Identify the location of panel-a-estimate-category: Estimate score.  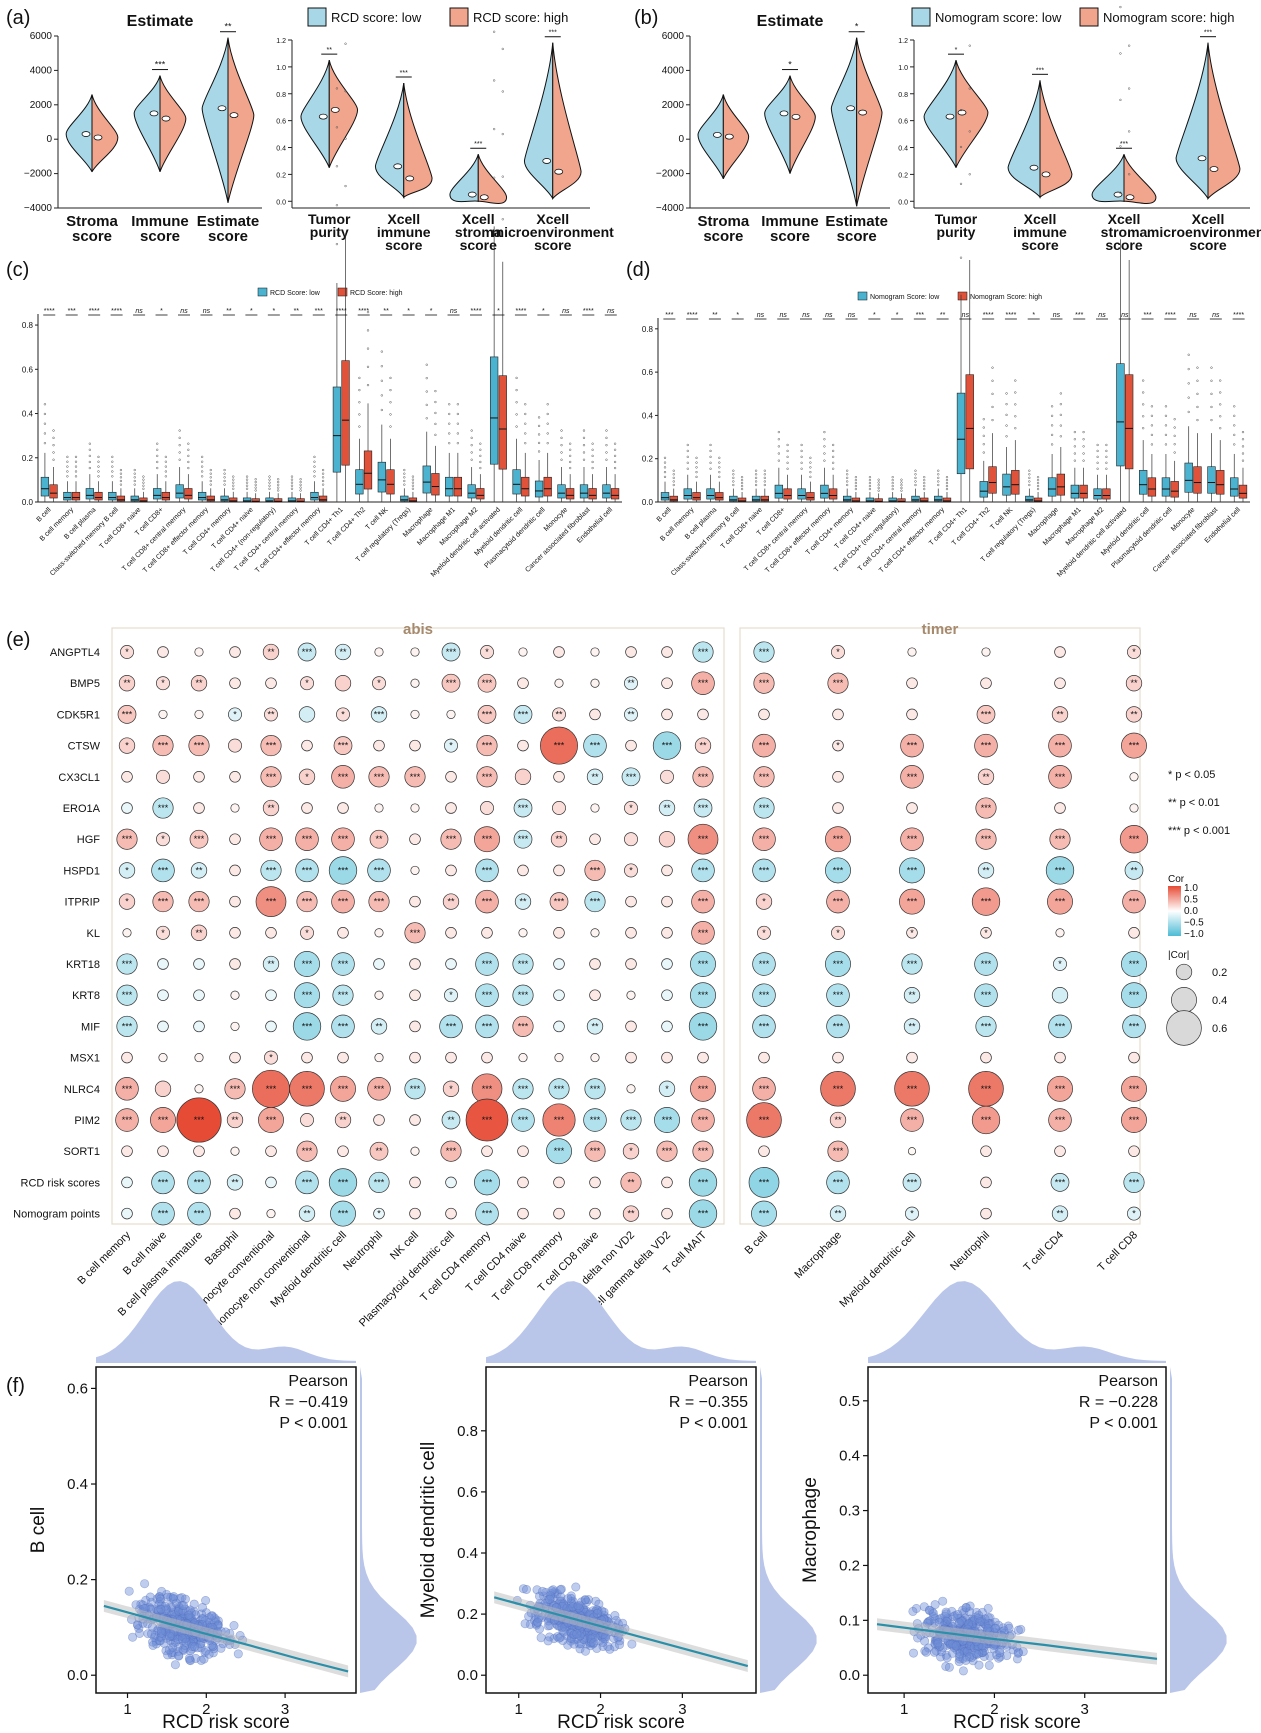
(228, 229).